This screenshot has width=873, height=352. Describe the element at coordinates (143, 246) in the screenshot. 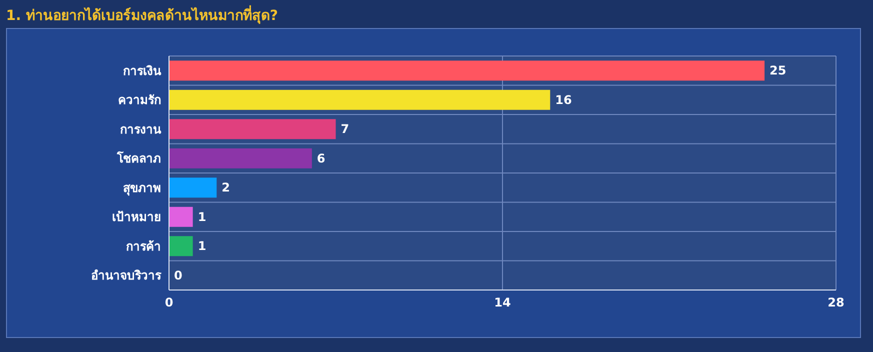

I see `y-tick-label: การค้า` at that location.